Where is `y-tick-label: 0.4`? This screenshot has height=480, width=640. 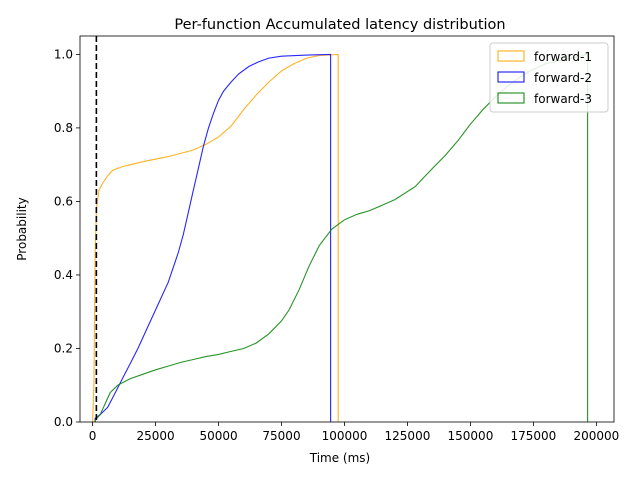
y-tick-label: 0.4 is located at coordinates (63, 275).